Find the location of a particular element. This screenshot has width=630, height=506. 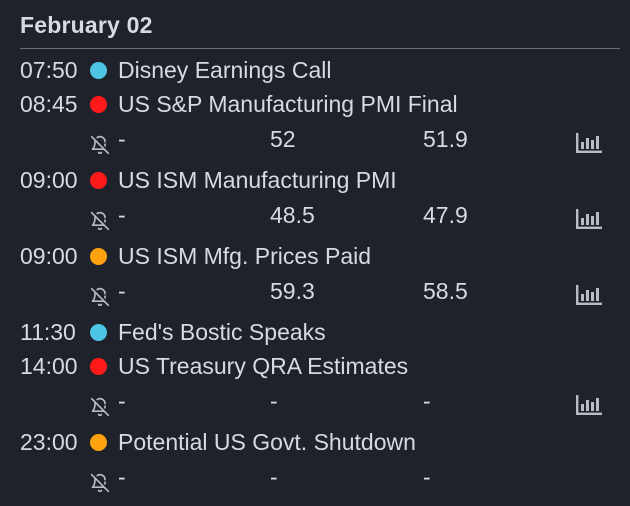

previous-value: 51.9 is located at coordinates (445, 139).